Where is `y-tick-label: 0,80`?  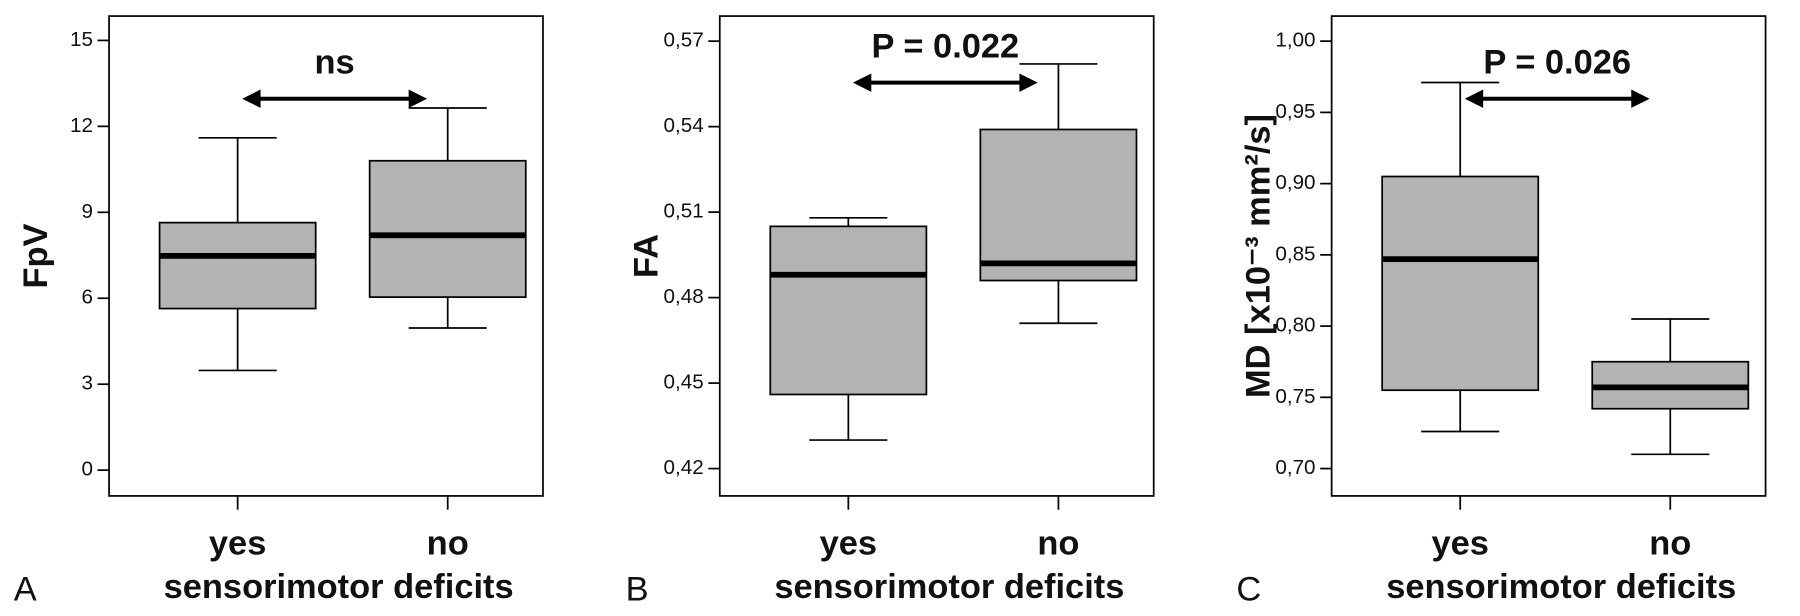 y-tick-label: 0,80 is located at coordinates (1295, 325).